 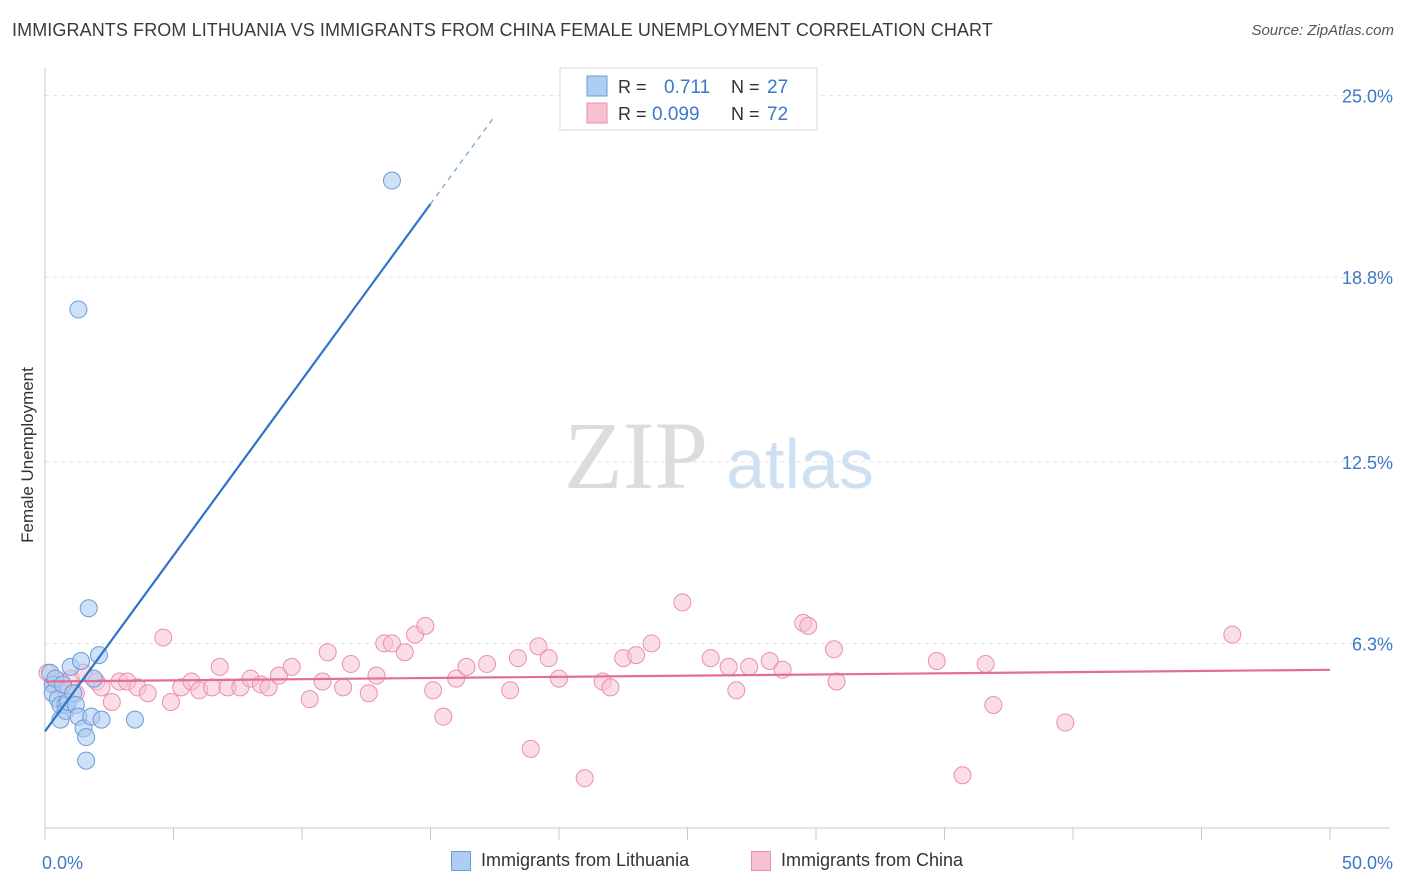 What do you see at coordinates (1367, 278) in the screenshot?
I see `y-tick-label-2: 18.8%` at bounding box center [1367, 278].